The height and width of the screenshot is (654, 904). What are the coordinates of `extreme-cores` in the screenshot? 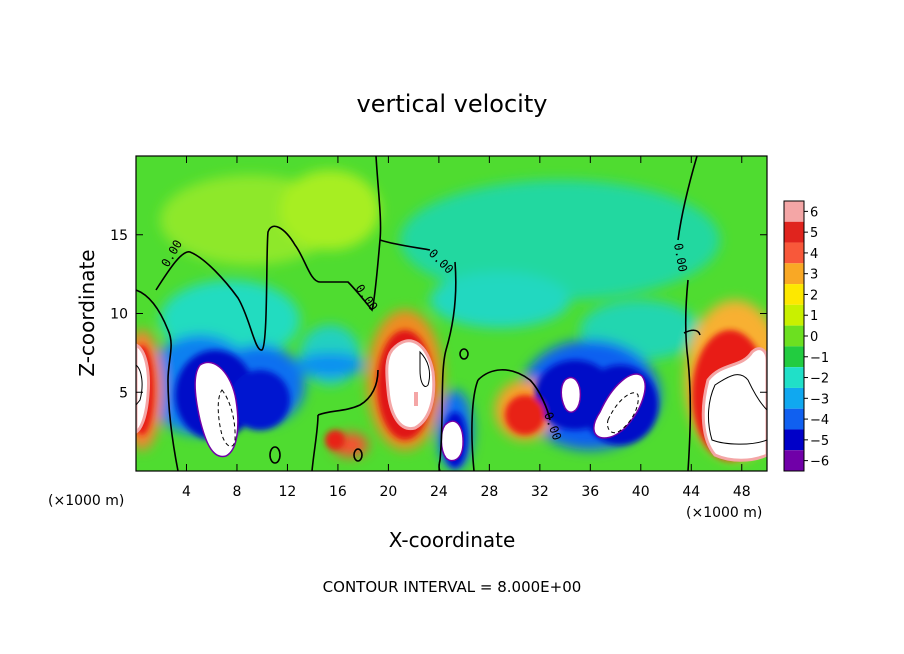 It's located at (451, 400).